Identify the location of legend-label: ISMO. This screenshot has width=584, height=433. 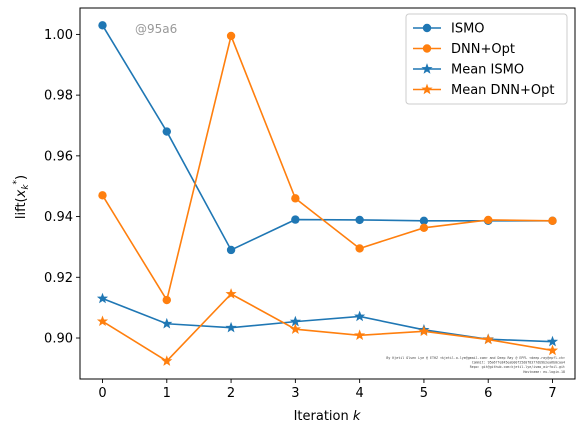
(468, 29).